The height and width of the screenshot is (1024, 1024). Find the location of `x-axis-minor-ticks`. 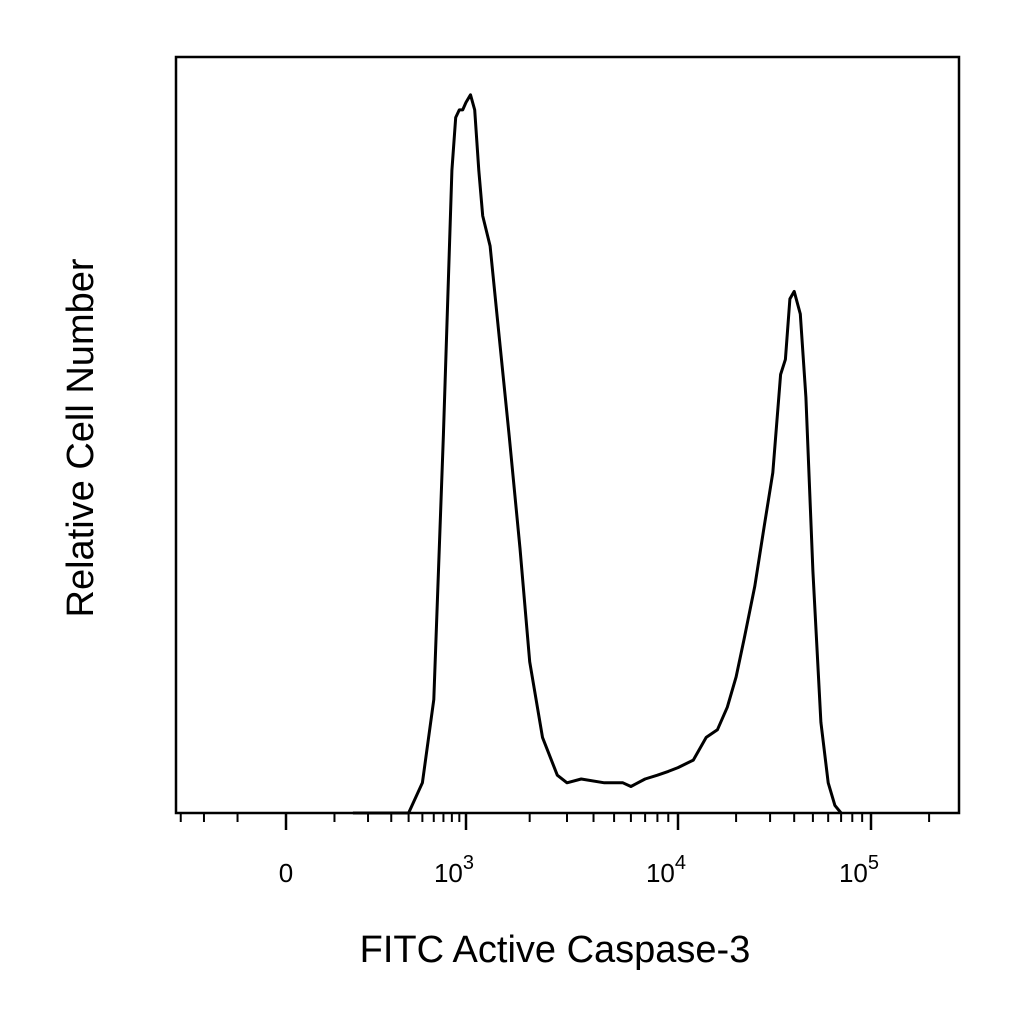

x-axis-minor-ticks is located at coordinates (555, 817).